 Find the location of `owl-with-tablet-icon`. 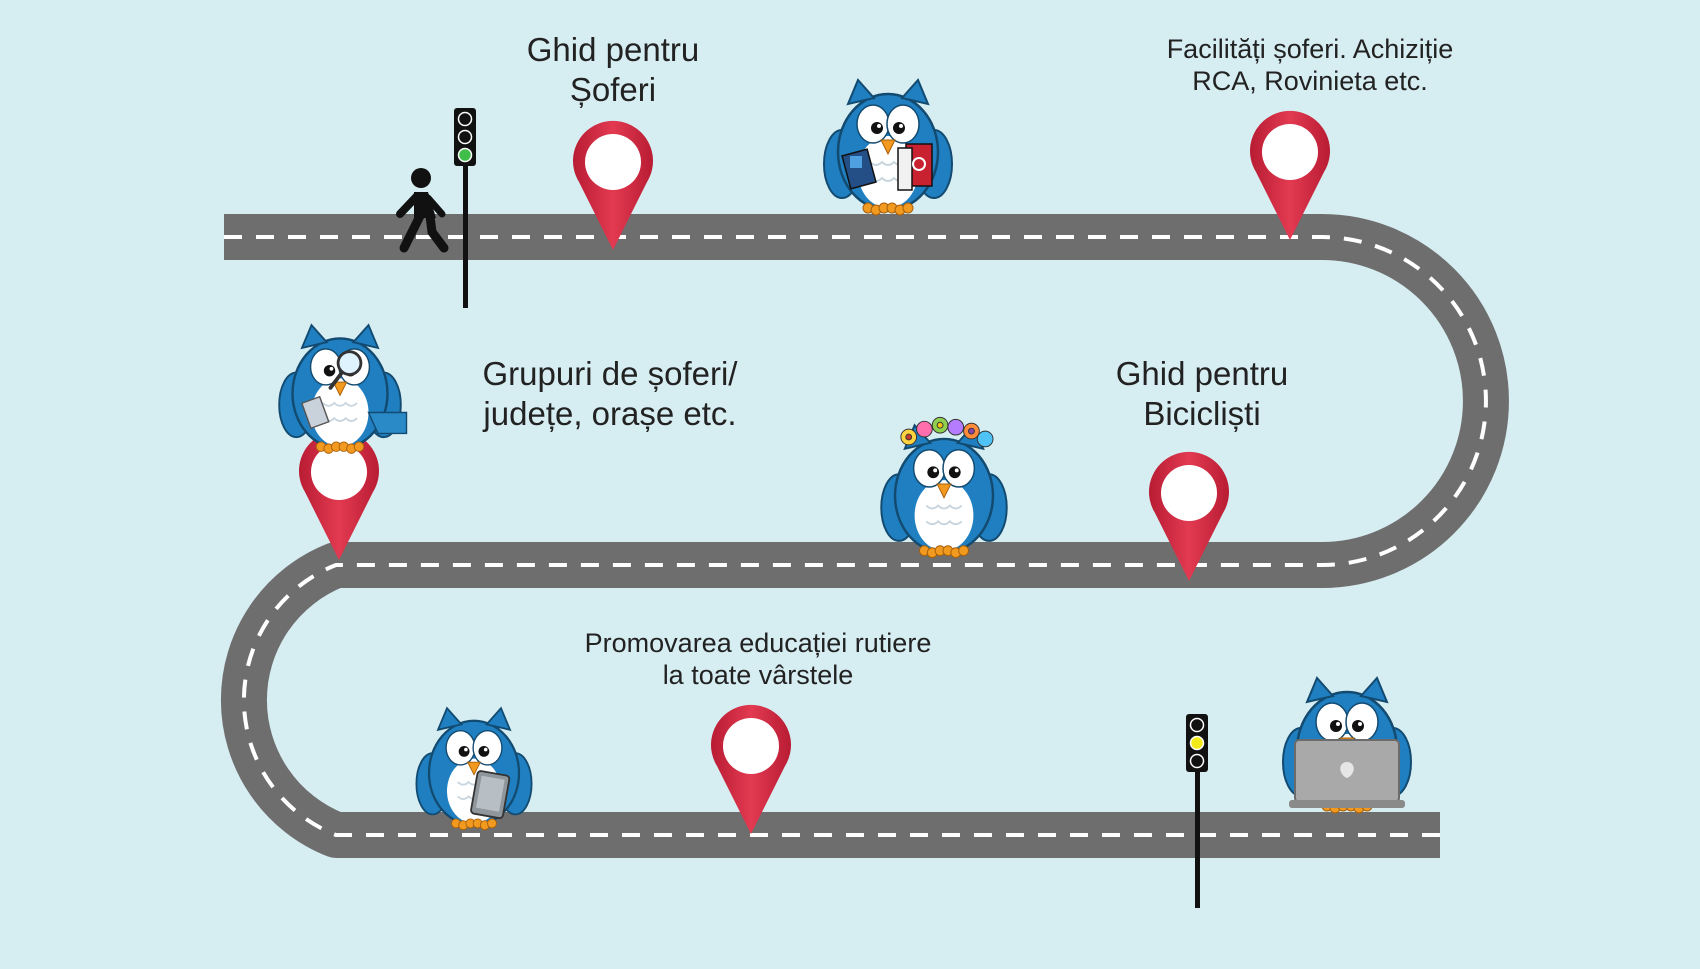

owl-with-tablet-icon is located at coordinates (474, 769).